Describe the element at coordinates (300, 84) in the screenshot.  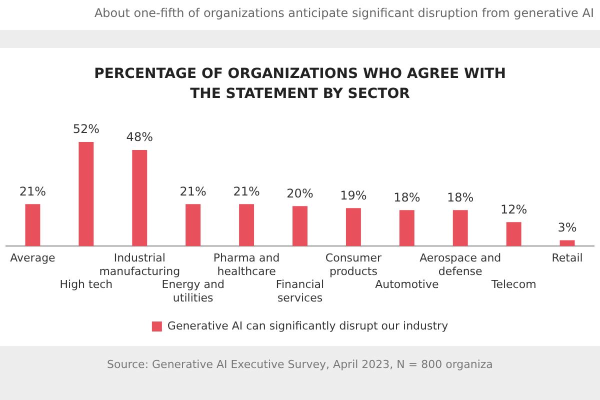
I see `chart-title: PERCENTAGE OF ORGANIZATIONS WHO AGREE WITH THE STATEMENT BY SECTOR` at that location.